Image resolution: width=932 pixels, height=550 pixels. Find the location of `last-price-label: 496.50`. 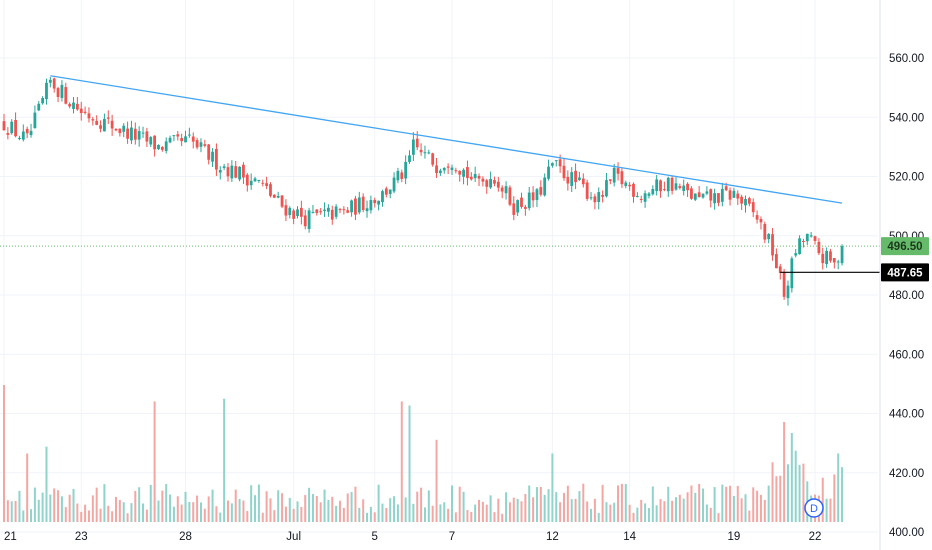

last-price-label: 496.50 is located at coordinates (905, 246).